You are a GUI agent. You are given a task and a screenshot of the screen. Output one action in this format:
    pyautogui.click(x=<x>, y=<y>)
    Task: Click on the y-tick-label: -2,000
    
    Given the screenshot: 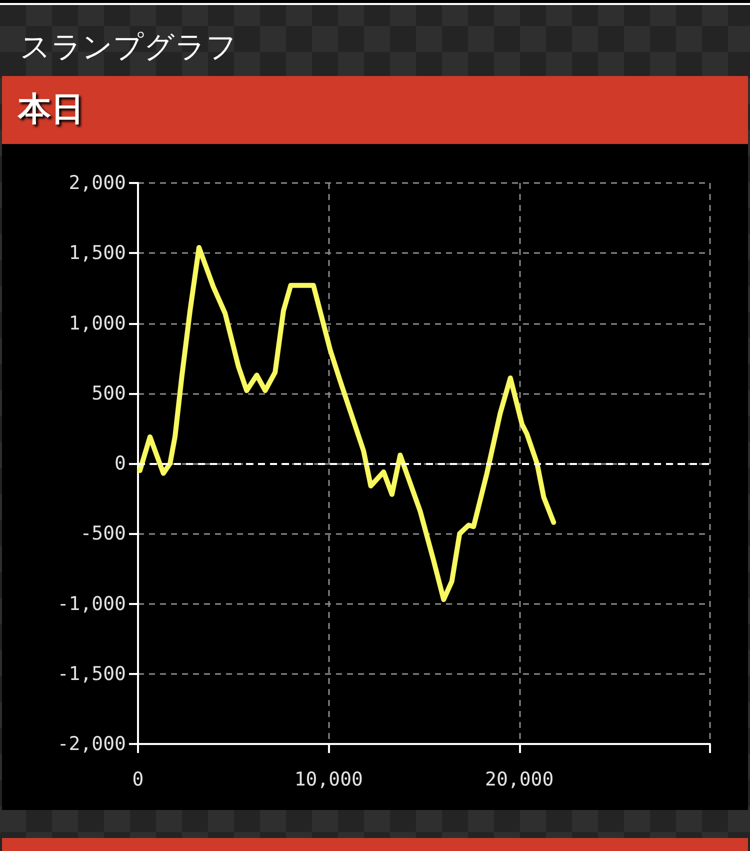 What is the action you would take?
    pyautogui.click(x=91, y=744)
    